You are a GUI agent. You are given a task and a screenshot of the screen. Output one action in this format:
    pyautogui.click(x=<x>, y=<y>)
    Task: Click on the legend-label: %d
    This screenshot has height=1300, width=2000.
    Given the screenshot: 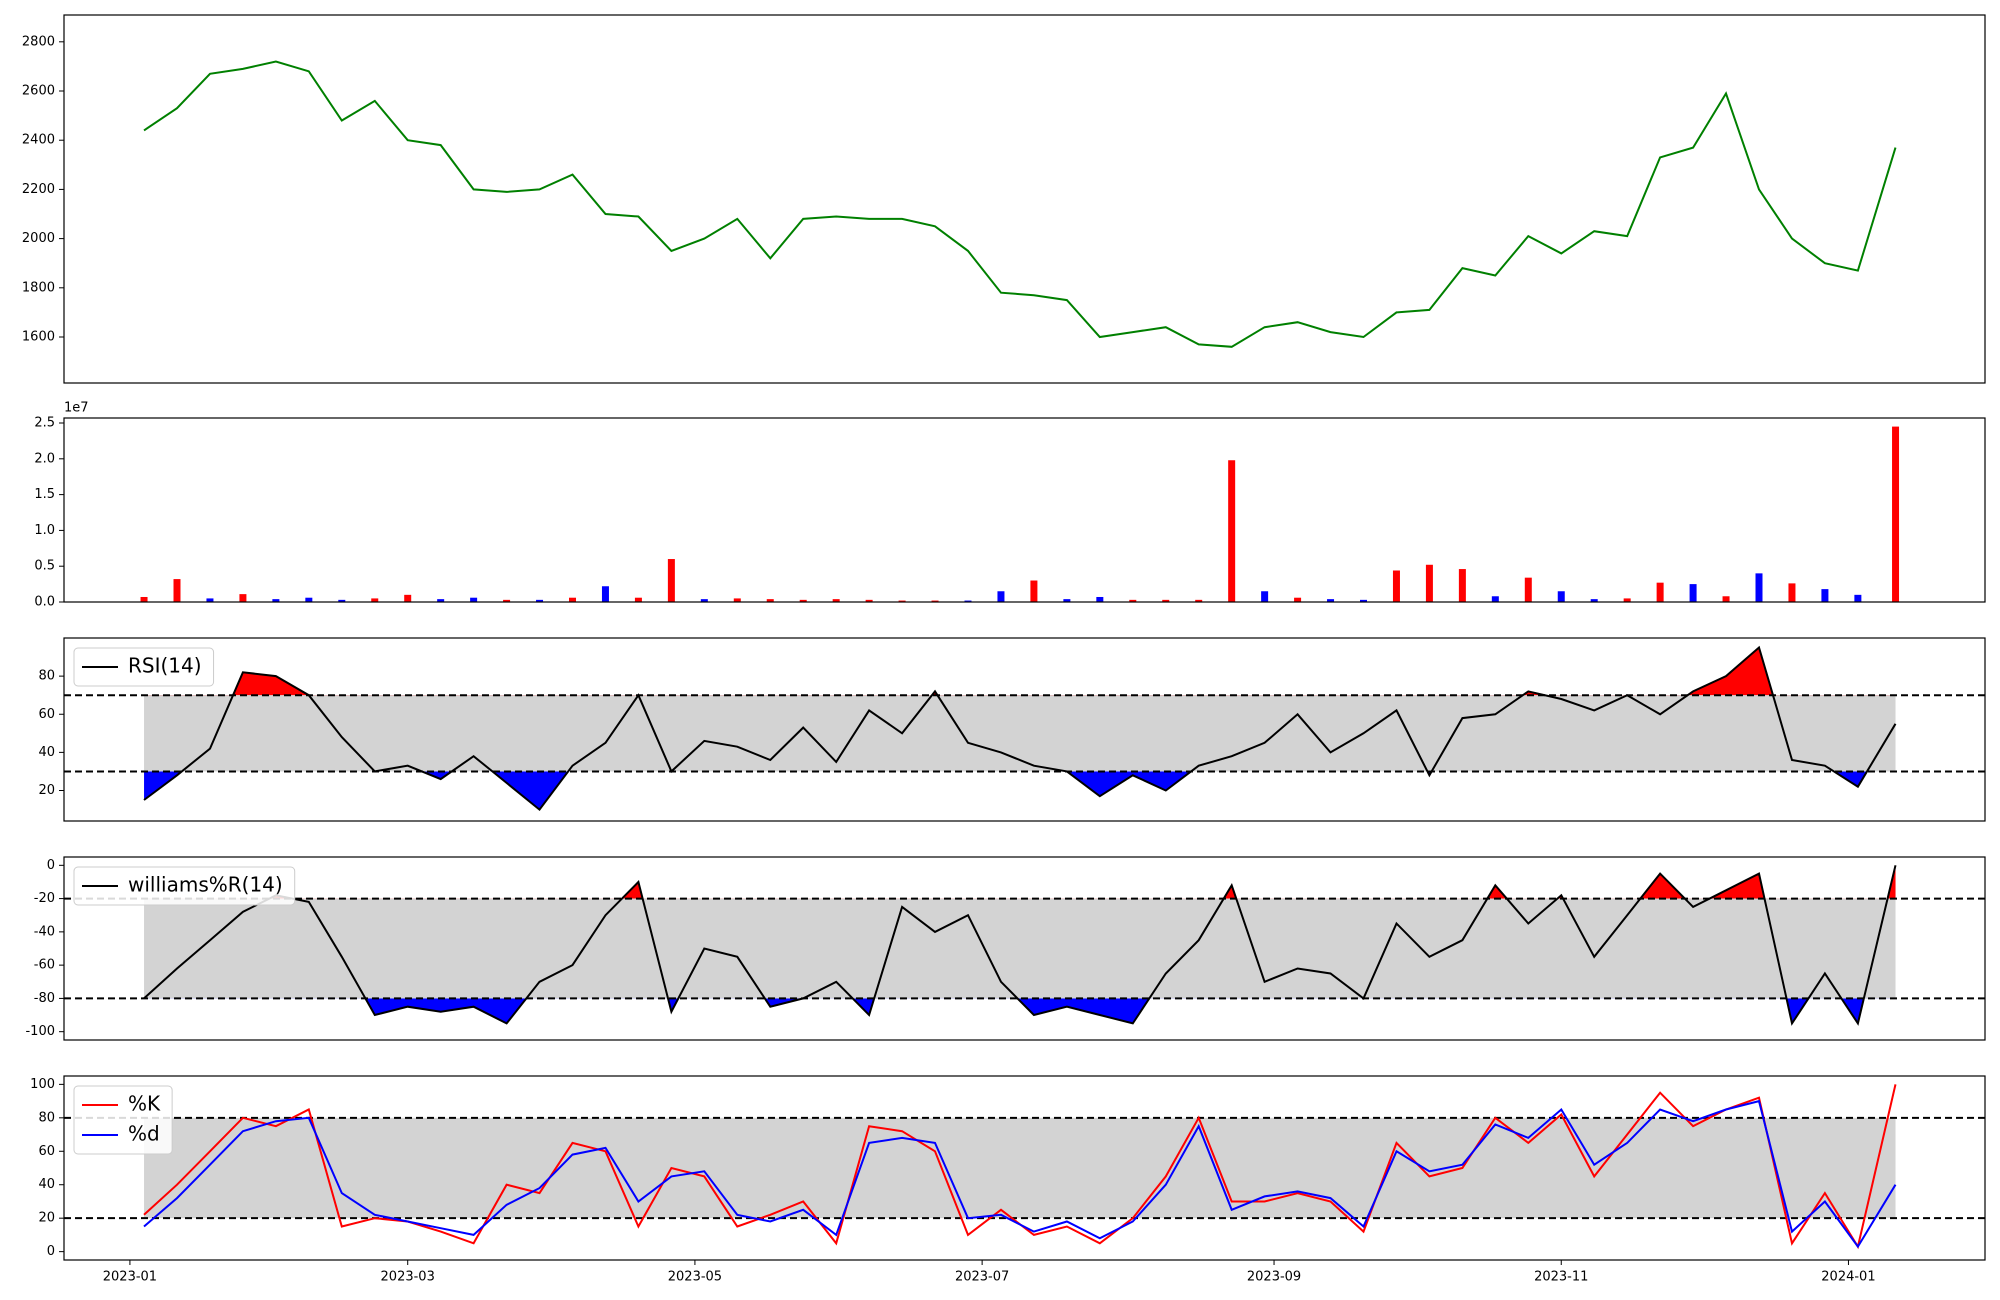 What is the action you would take?
    pyautogui.click(x=144, y=1134)
    